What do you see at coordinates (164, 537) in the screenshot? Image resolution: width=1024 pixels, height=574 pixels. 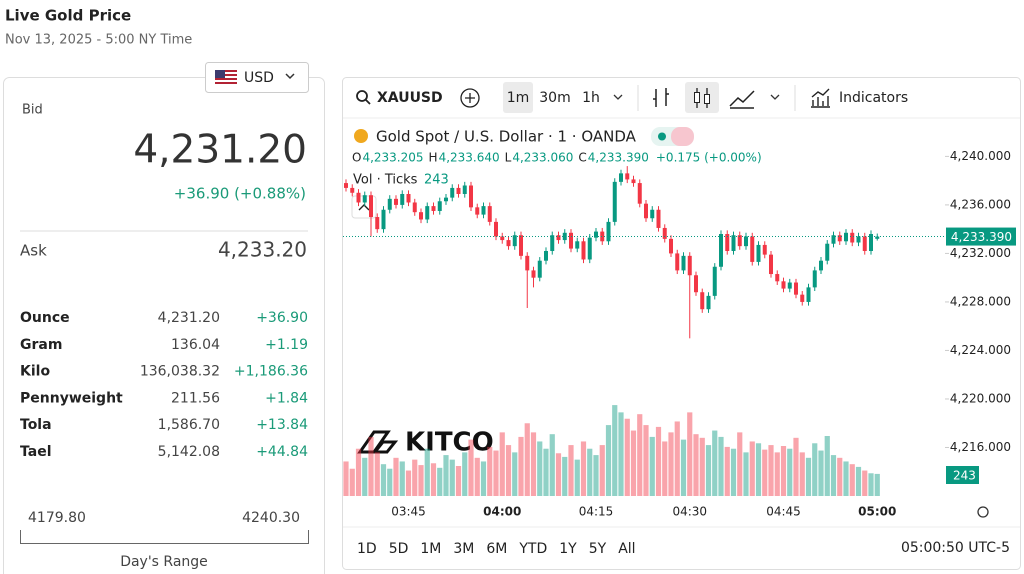 I see `range-bar` at bounding box center [164, 537].